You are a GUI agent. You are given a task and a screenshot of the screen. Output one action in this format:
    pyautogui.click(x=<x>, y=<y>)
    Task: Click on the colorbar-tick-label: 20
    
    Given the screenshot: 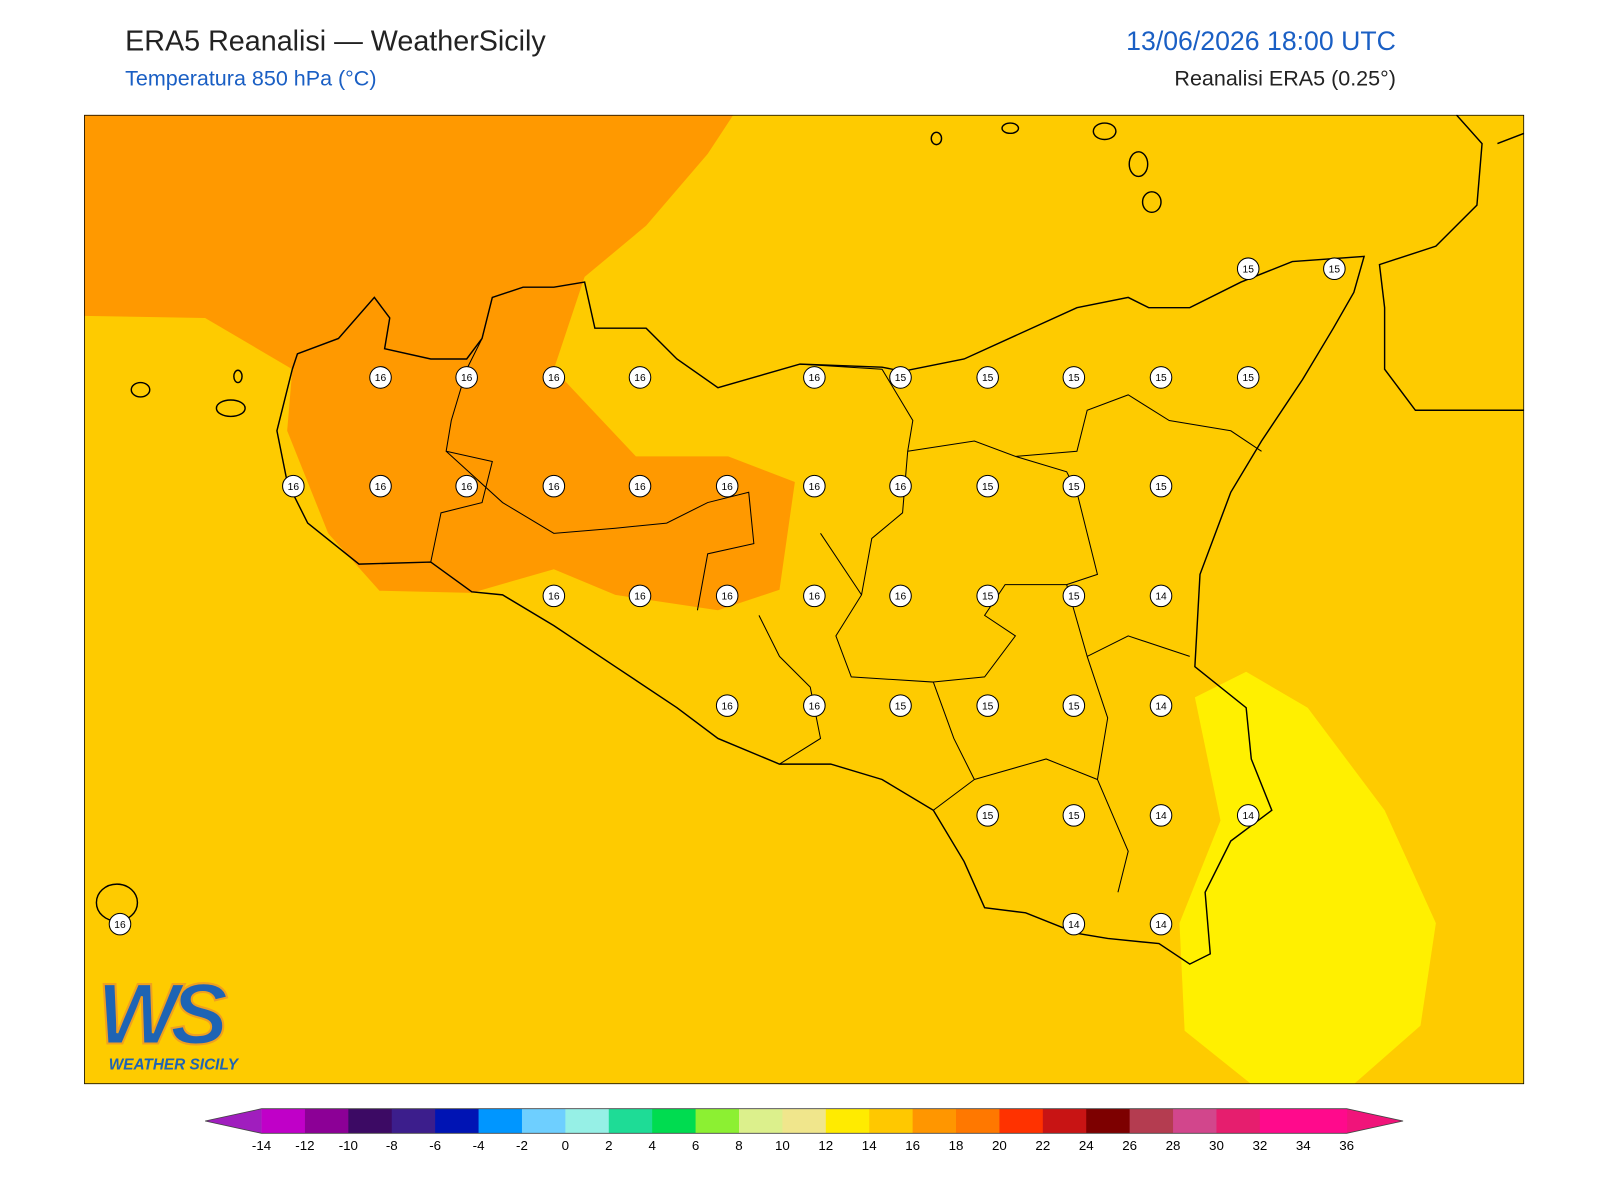 What is the action you would take?
    pyautogui.click(x=999, y=1145)
    